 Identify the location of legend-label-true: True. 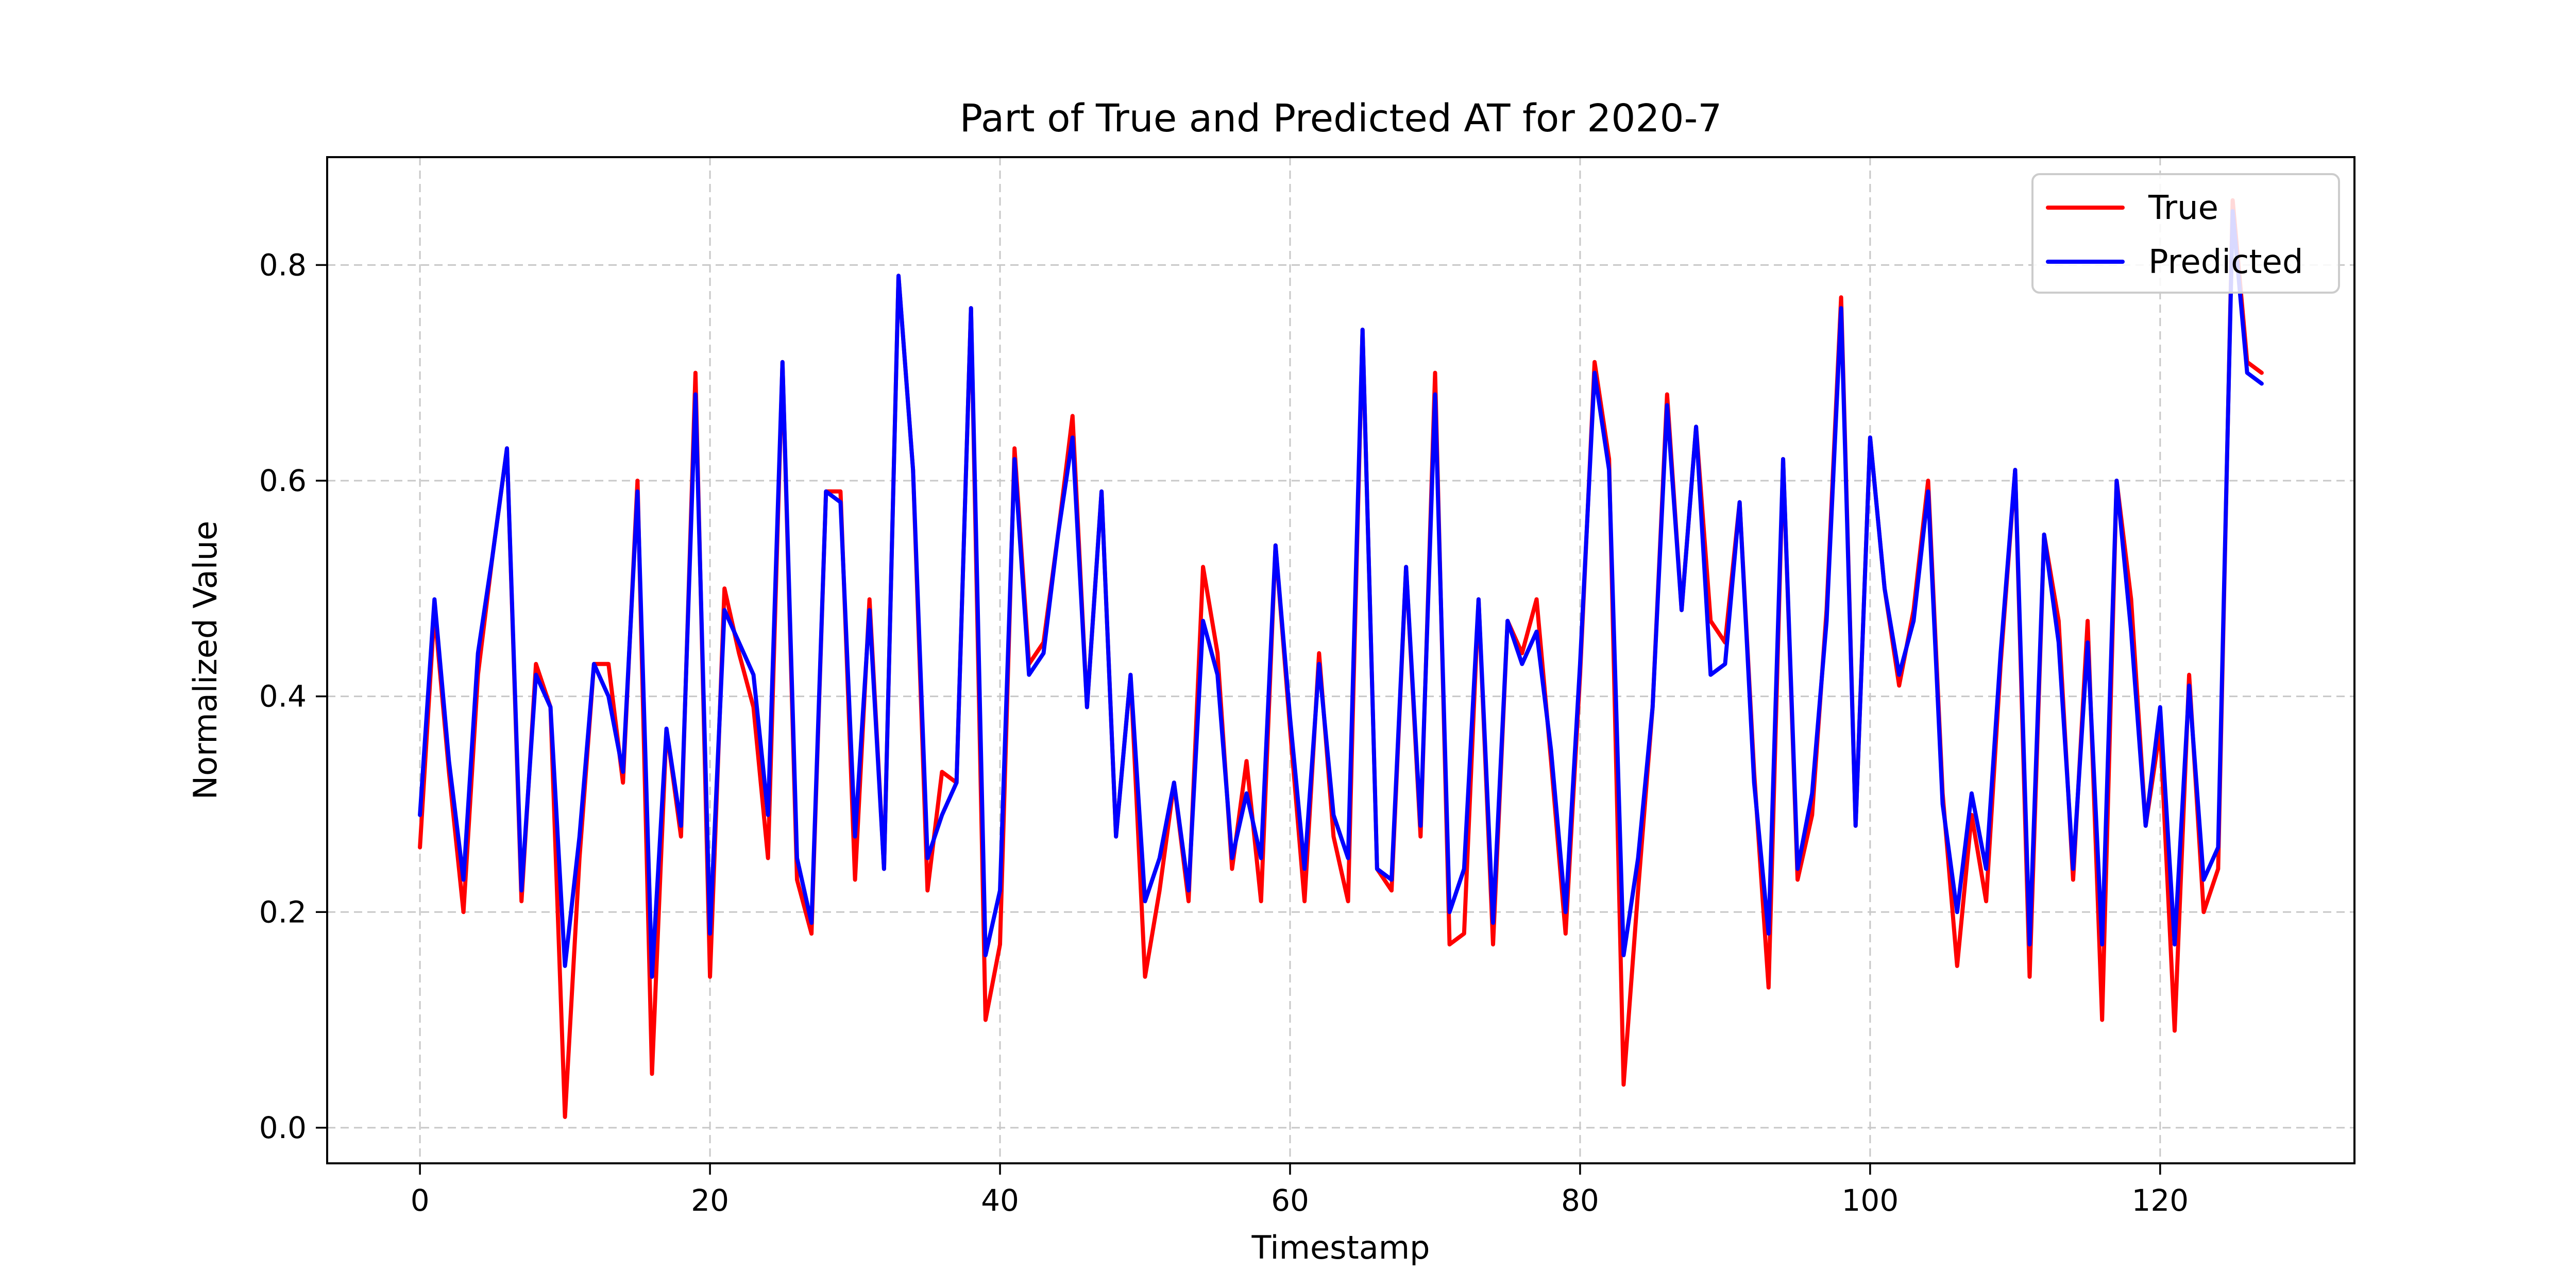
(2183, 208).